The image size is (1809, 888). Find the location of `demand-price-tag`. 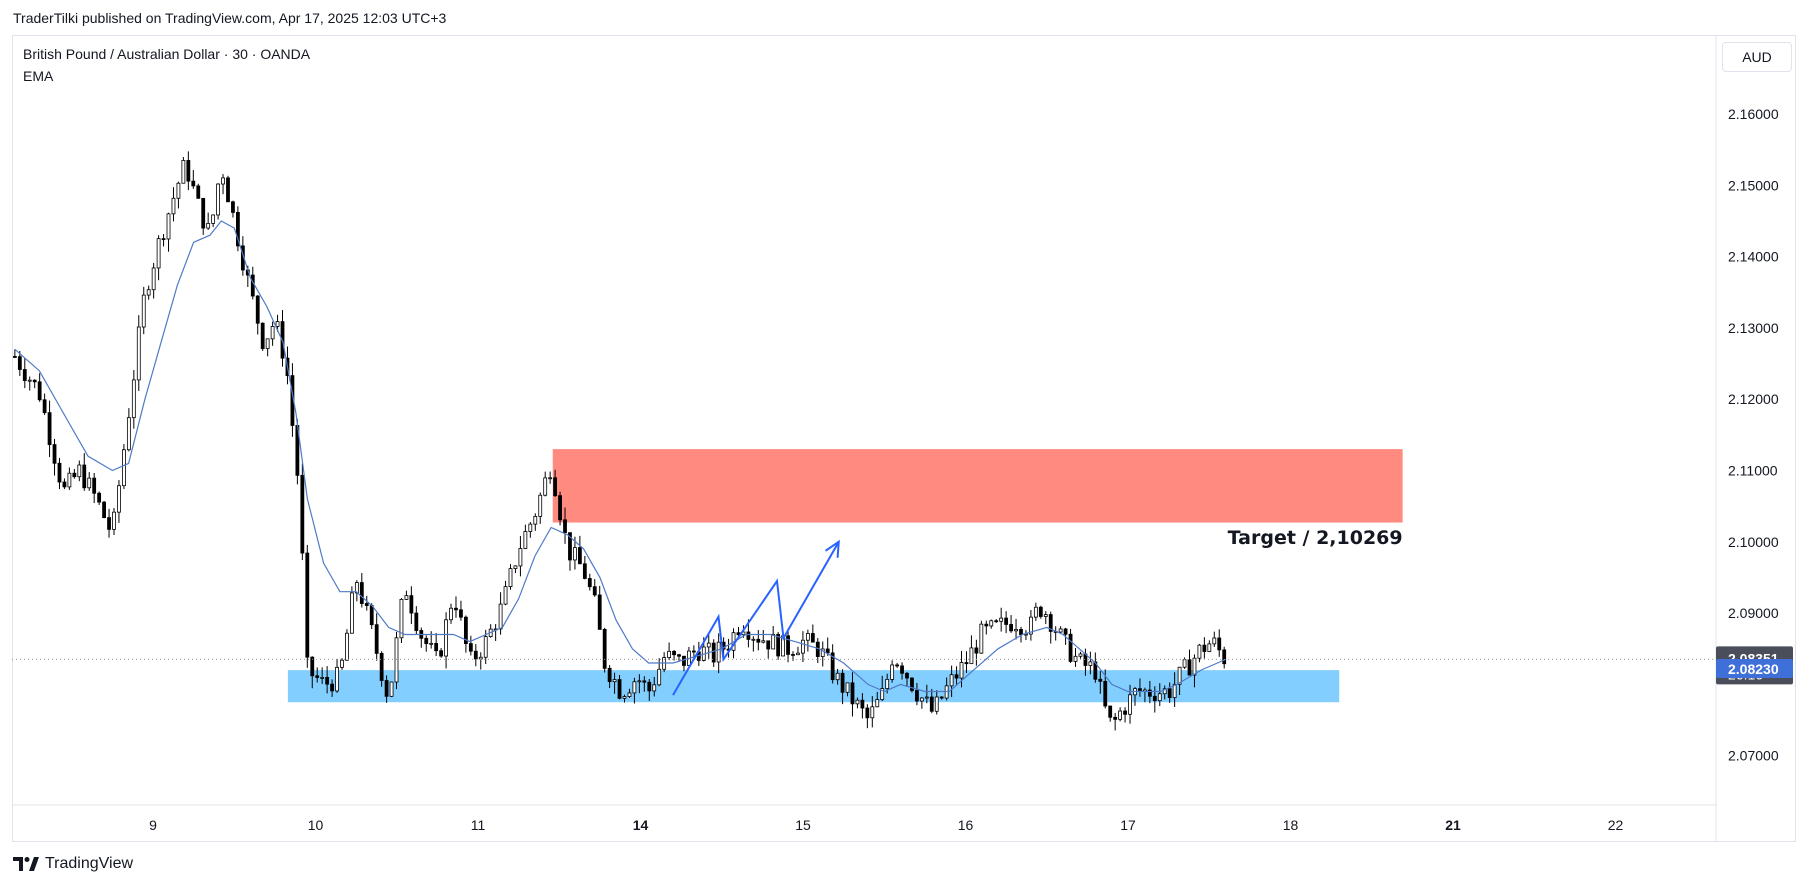

demand-price-tag is located at coordinates (1754, 669).